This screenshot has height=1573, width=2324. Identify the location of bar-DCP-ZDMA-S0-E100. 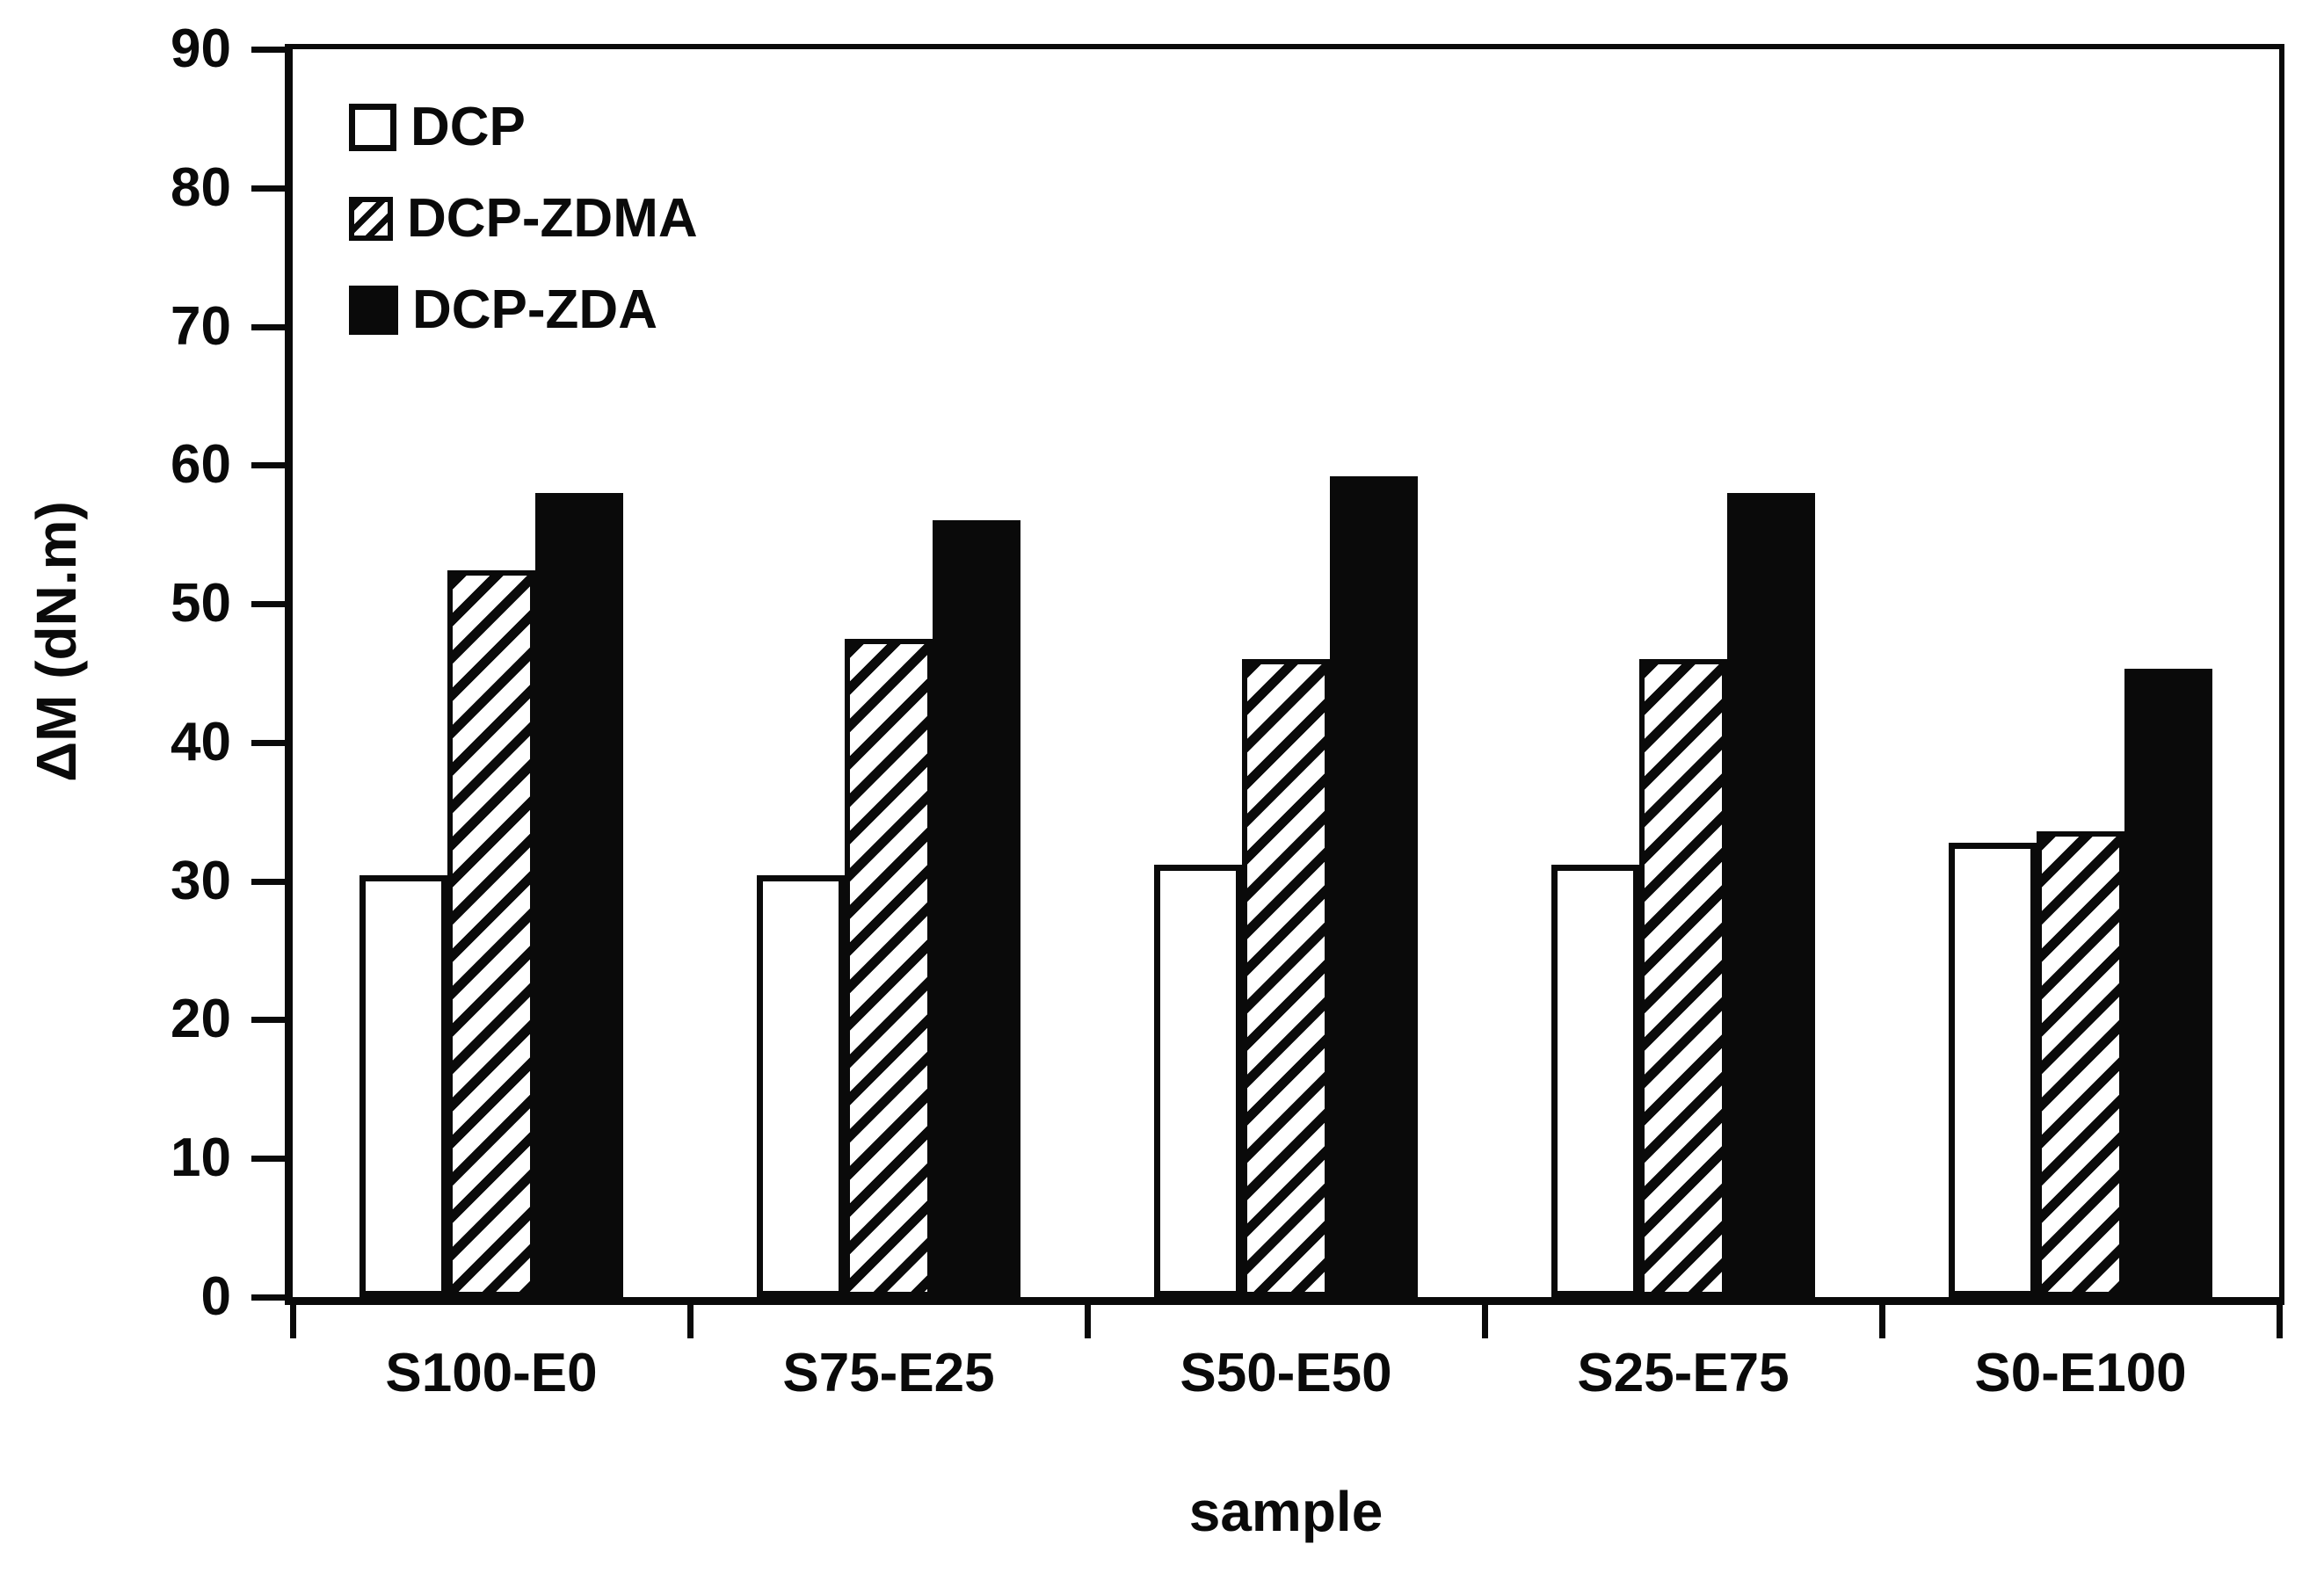
(2080, 1063).